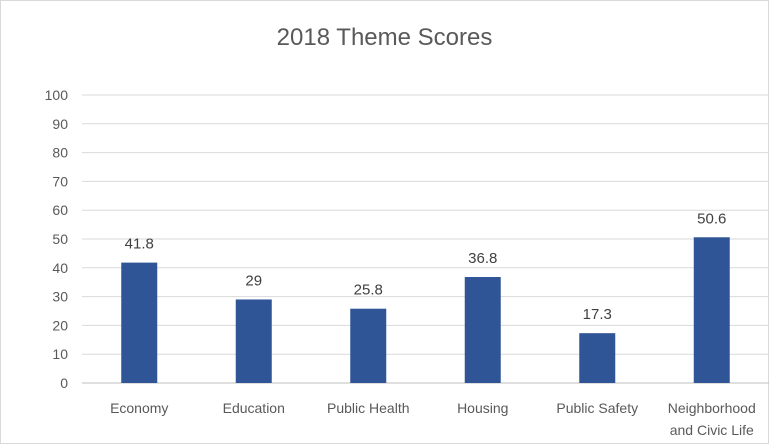 This screenshot has height=444, width=769. I want to click on y-tick-label: 10, so click(60, 354).